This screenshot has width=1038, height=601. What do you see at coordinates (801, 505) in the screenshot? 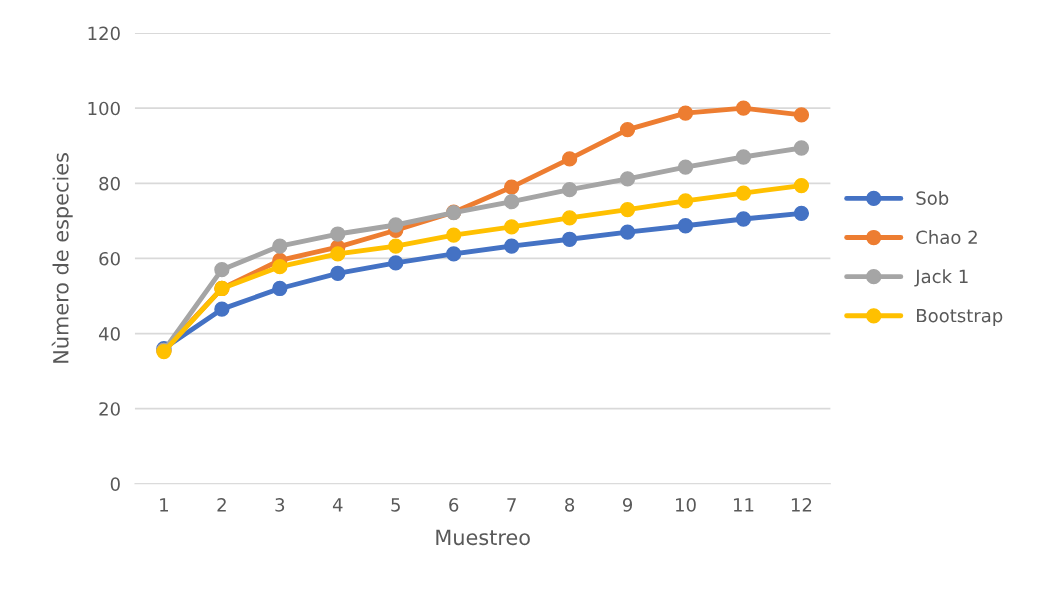
I see `x-tick-label: 12` at bounding box center [801, 505].